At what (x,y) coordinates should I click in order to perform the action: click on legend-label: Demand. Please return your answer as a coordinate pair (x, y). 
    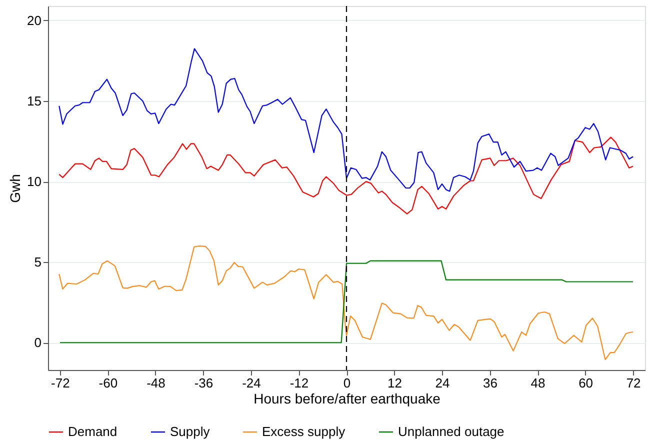
    Looking at the image, I should click on (93, 431).